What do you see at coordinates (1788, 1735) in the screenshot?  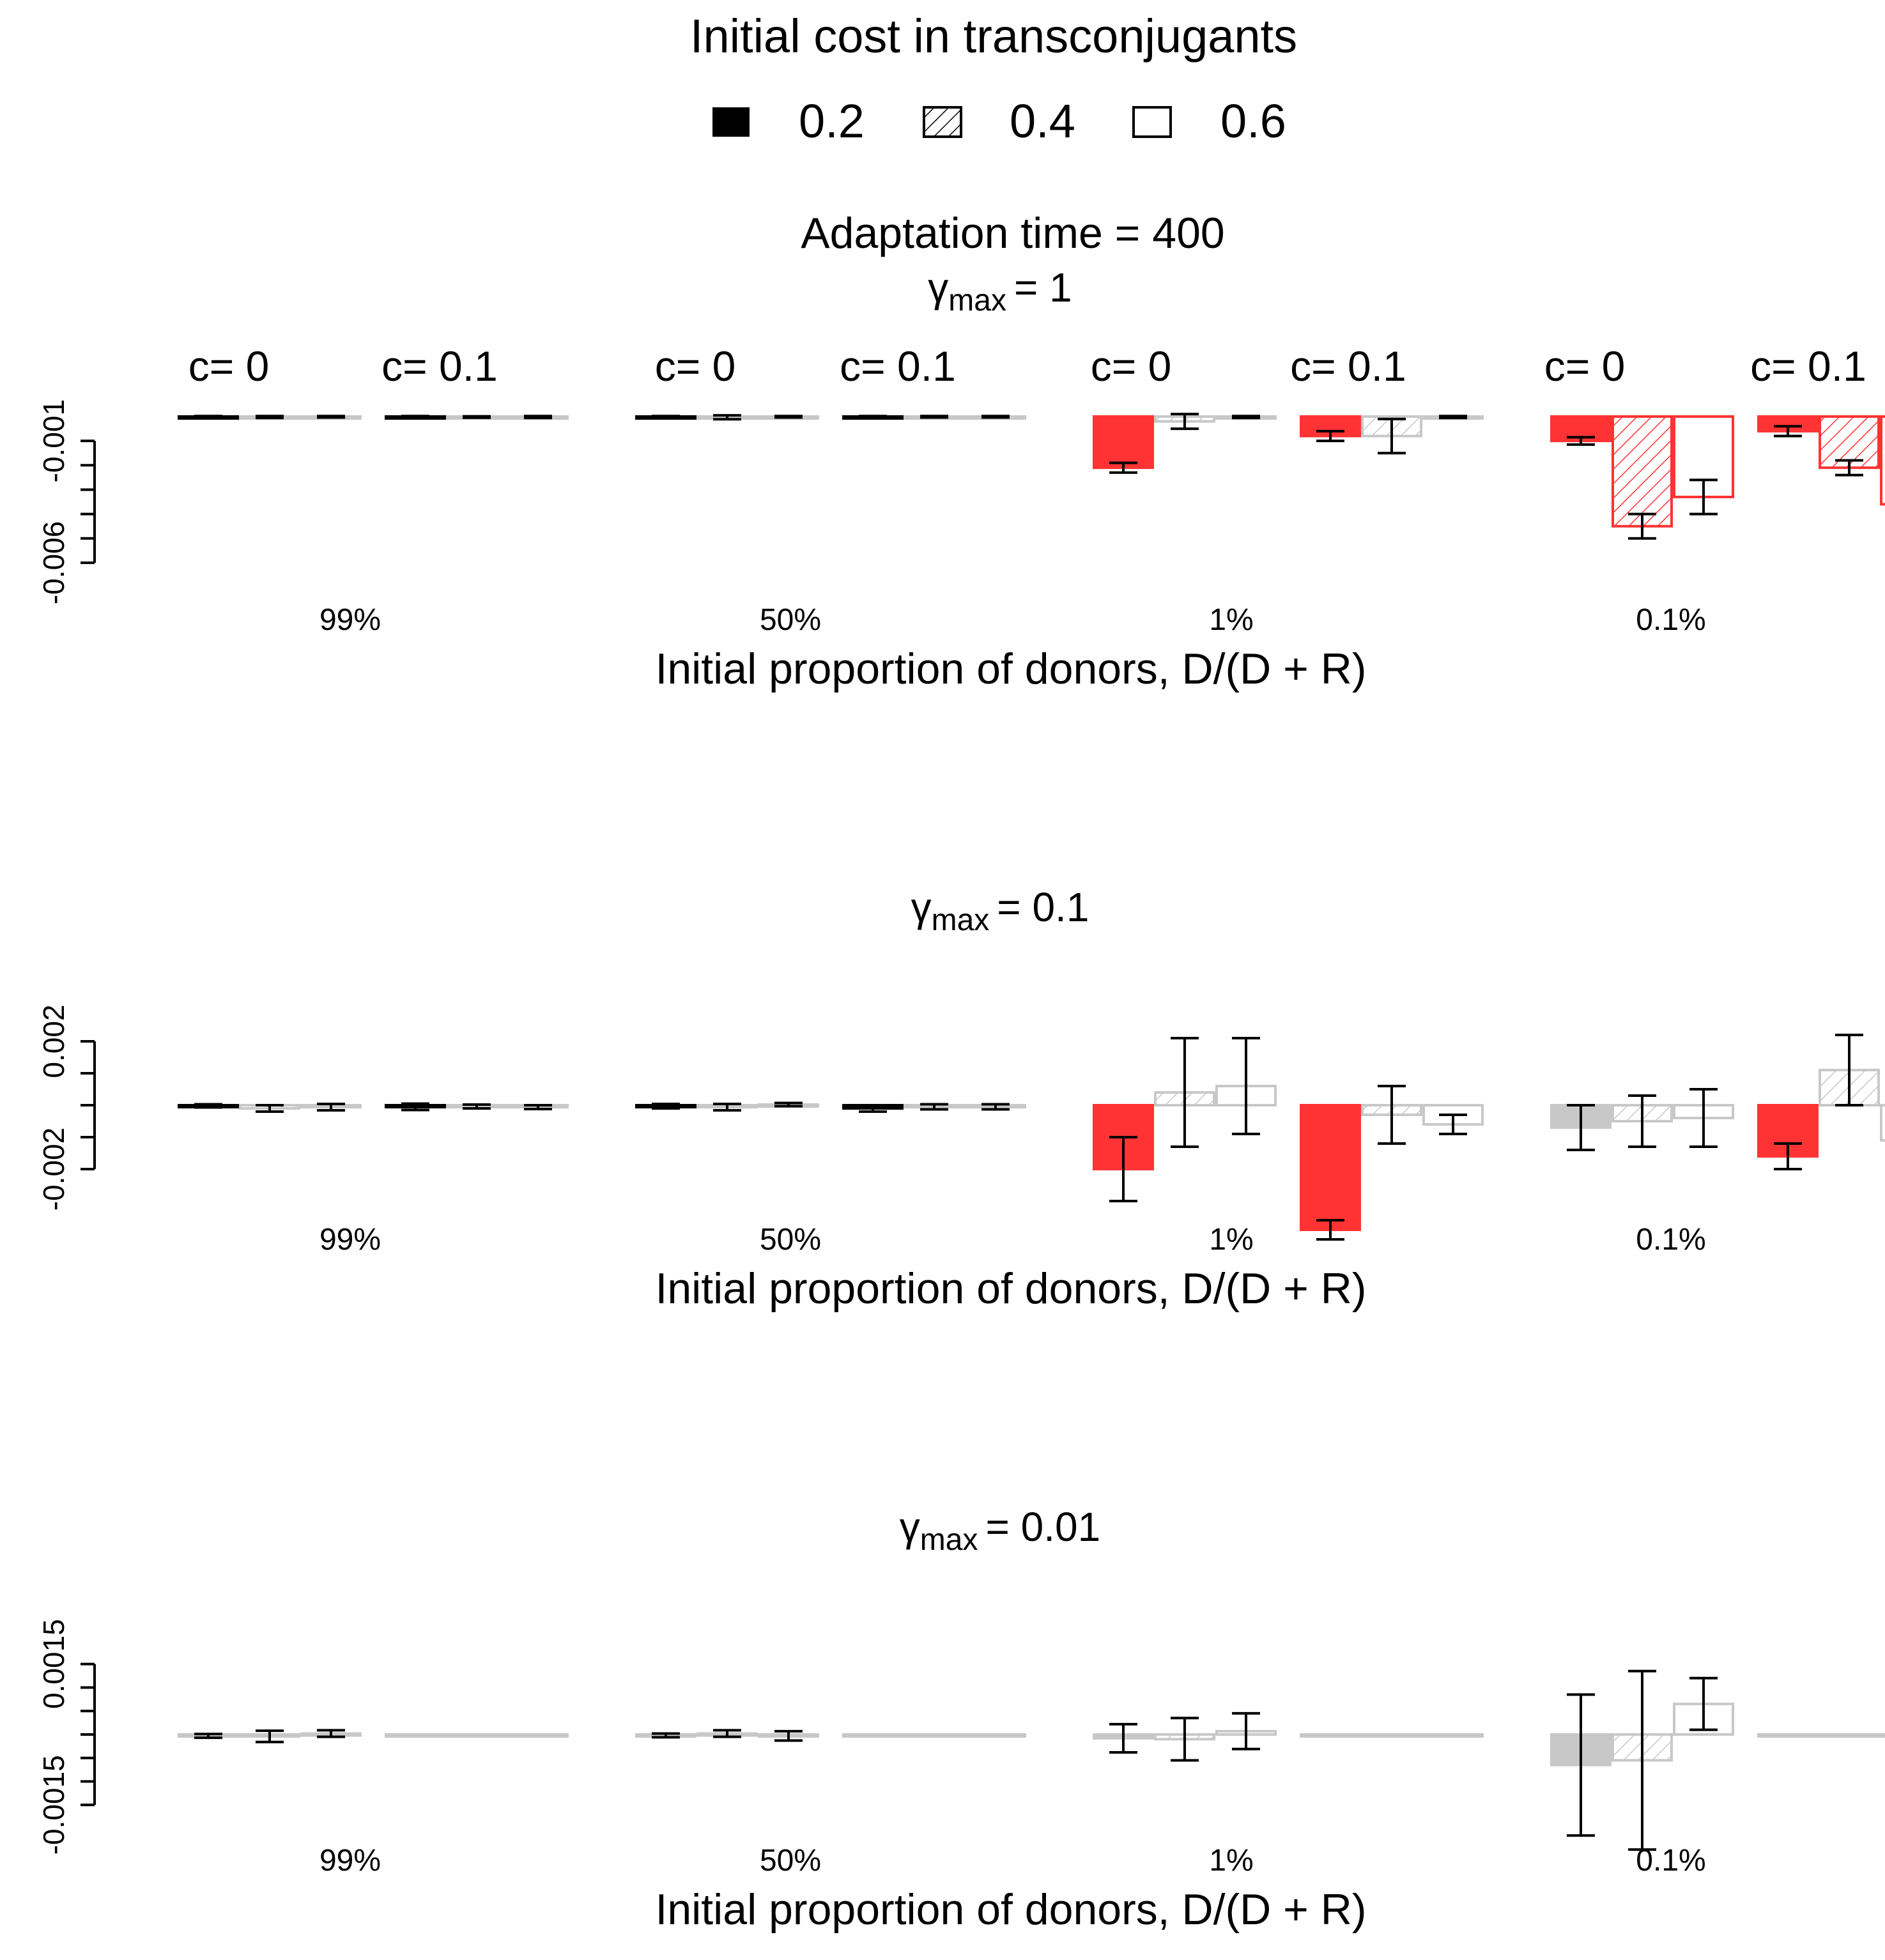 I see `bar-p3-0.1%-c=0.1-cost0.2` at bounding box center [1788, 1735].